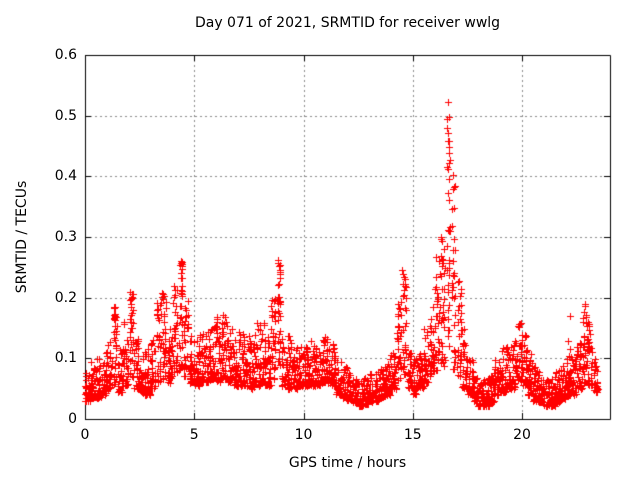 This screenshot has width=640, height=480. Describe the element at coordinates (412, 435) in the screenshot. I see `x-tick-label: 15` at that location.